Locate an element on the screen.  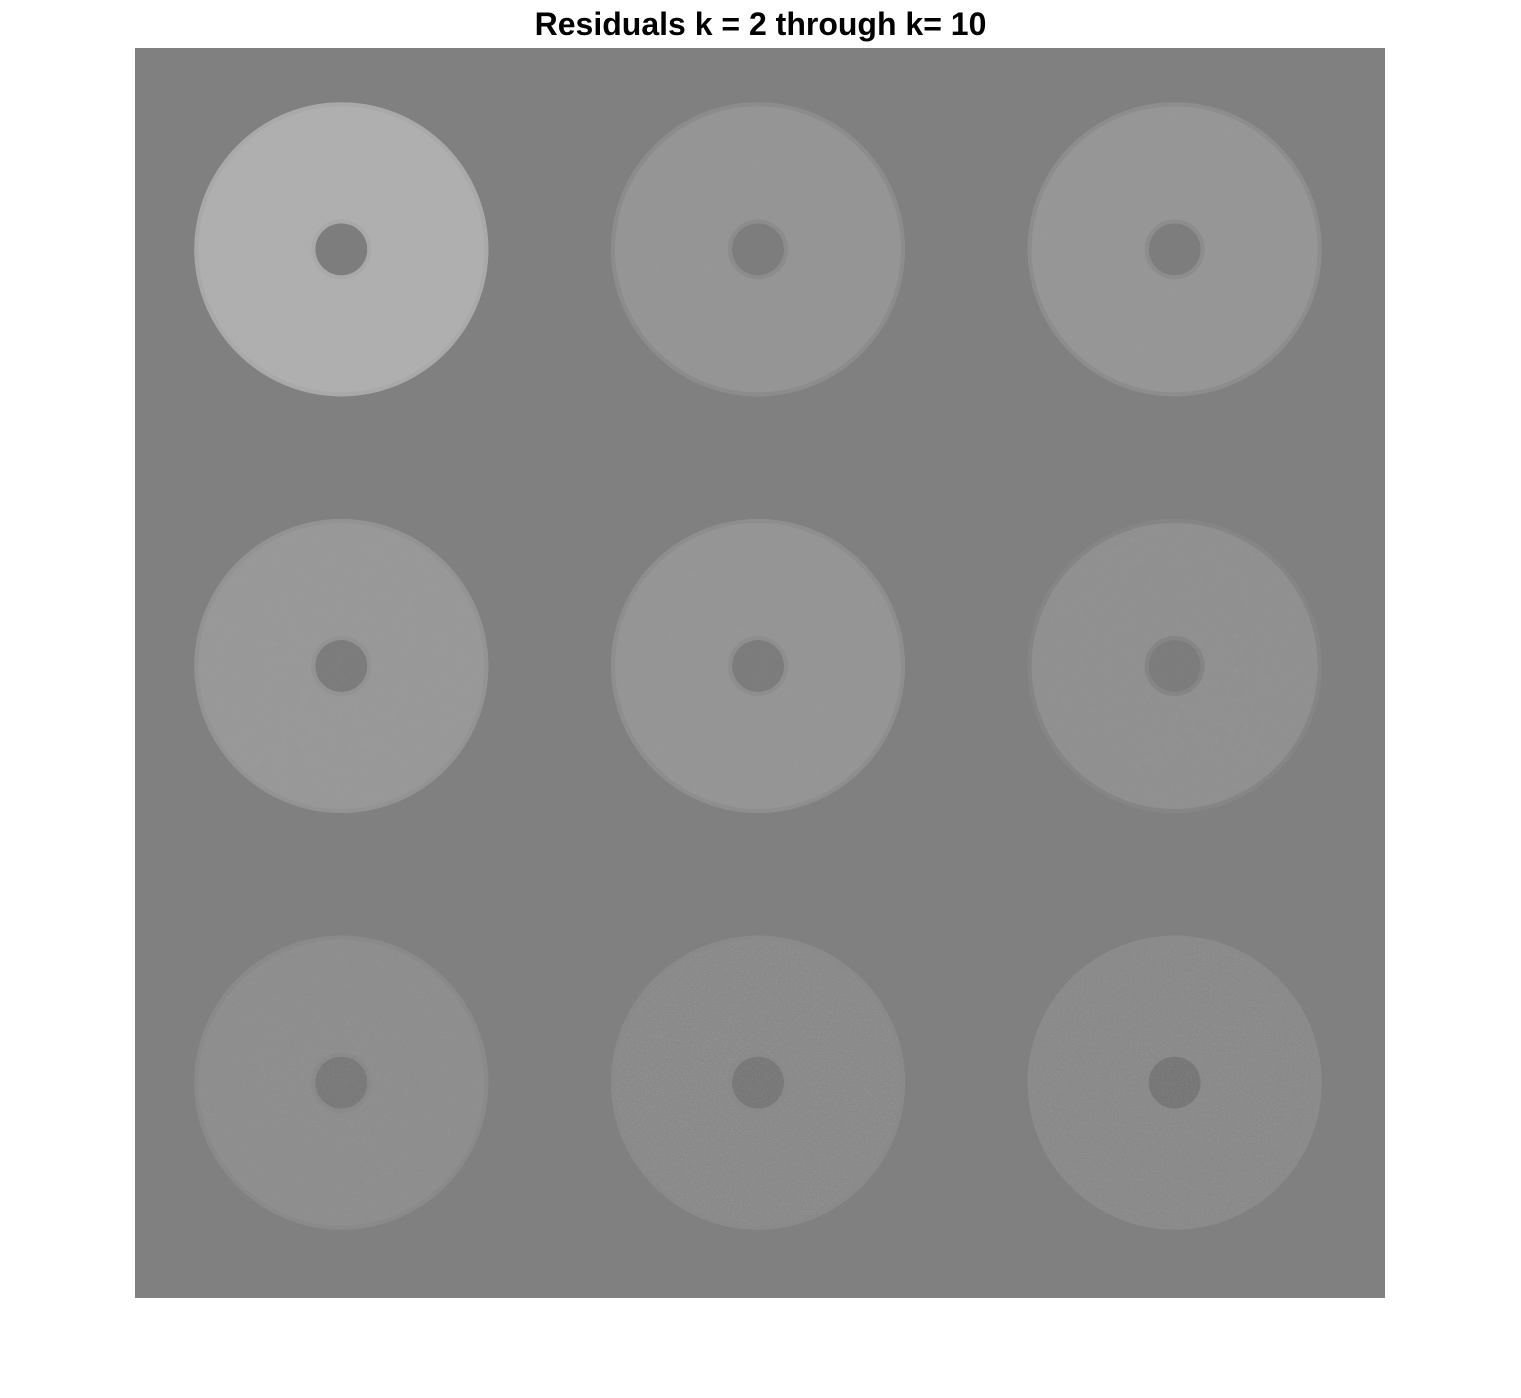
figure-title: Residuals k = 2 through k= 10 is located at coordinates (760, 24).